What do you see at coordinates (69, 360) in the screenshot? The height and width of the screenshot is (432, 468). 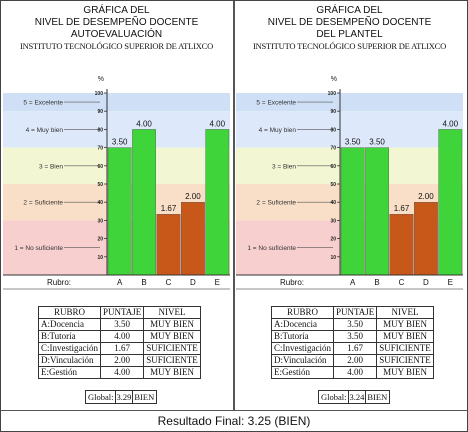 I see `table-cell: D:Vinculación` at bounding box center [69, 360].